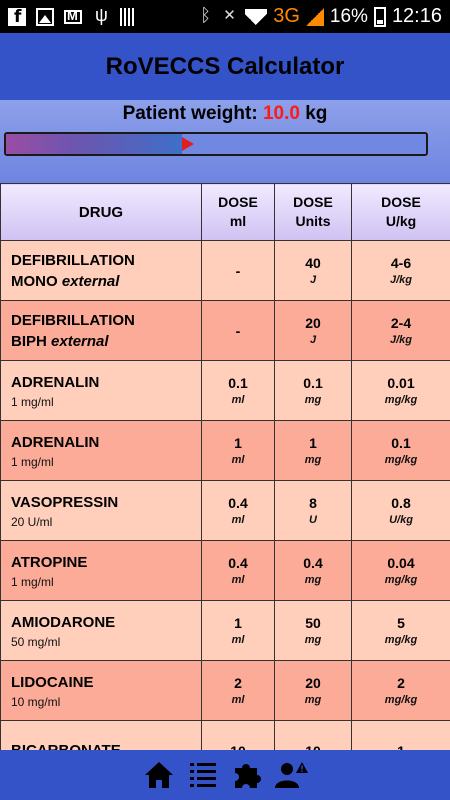 The height and width of the screenshot is (800, 450). I want to click on dose-units-cell: 20 mg, so click(313, 690).